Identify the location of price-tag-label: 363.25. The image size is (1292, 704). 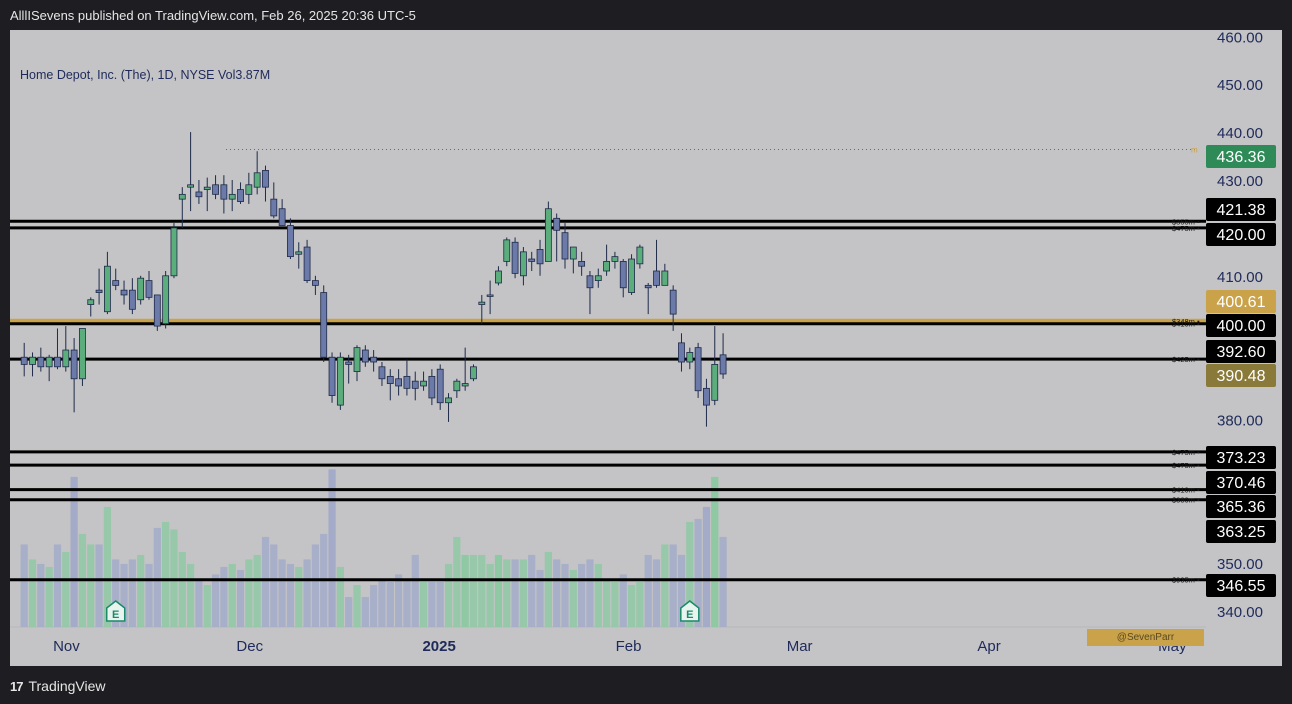
(1241, 532).